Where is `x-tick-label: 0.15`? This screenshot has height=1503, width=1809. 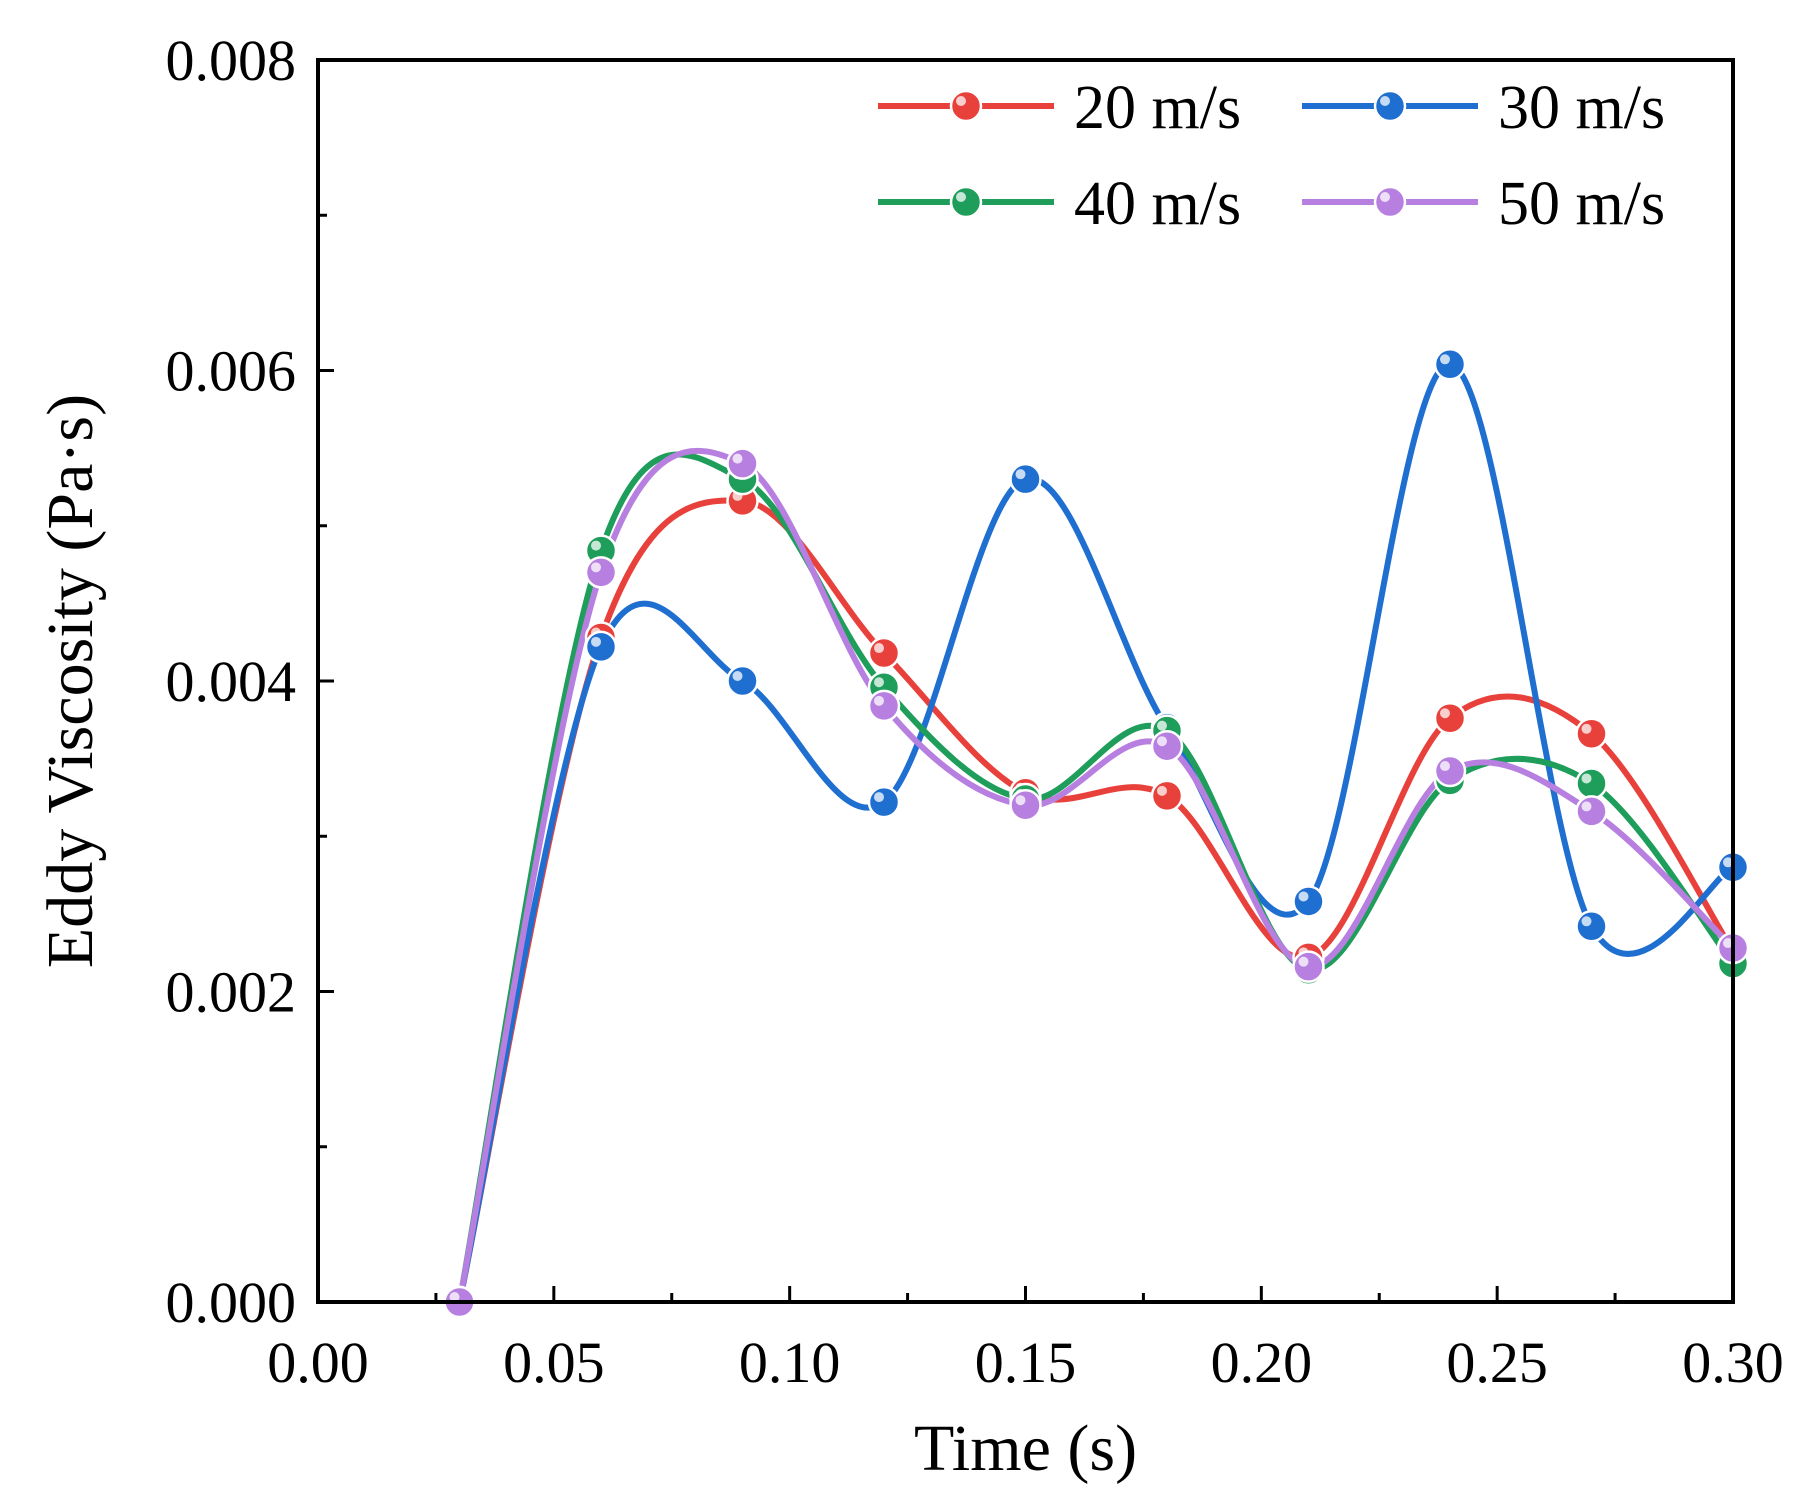
x-tick-label: 0.15 is located at coordinates (1026, 1362).